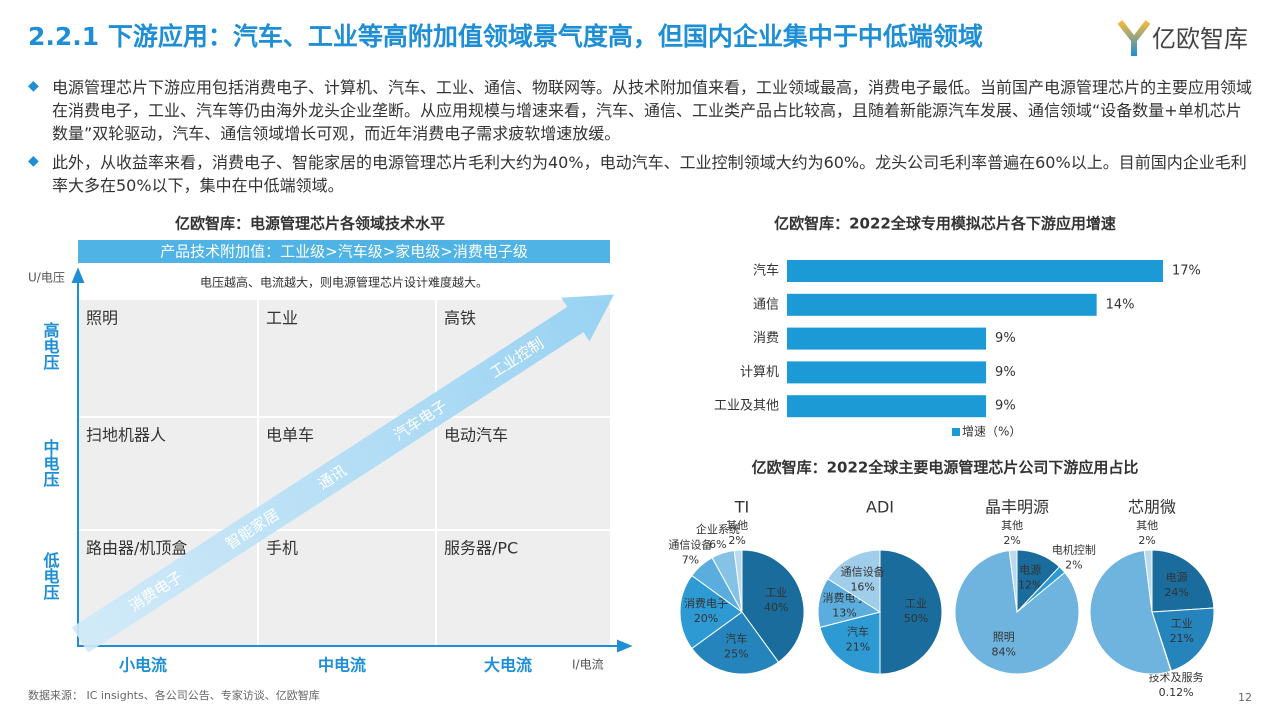 The width and height of the screenshot is (1280, 720). What do you see at coordinates (174, 695) in the screenshot?
I see `source: 数据来源： IC insights、各公司公告、专家访谈、亿欧智库` at bounding box center [174, 695].